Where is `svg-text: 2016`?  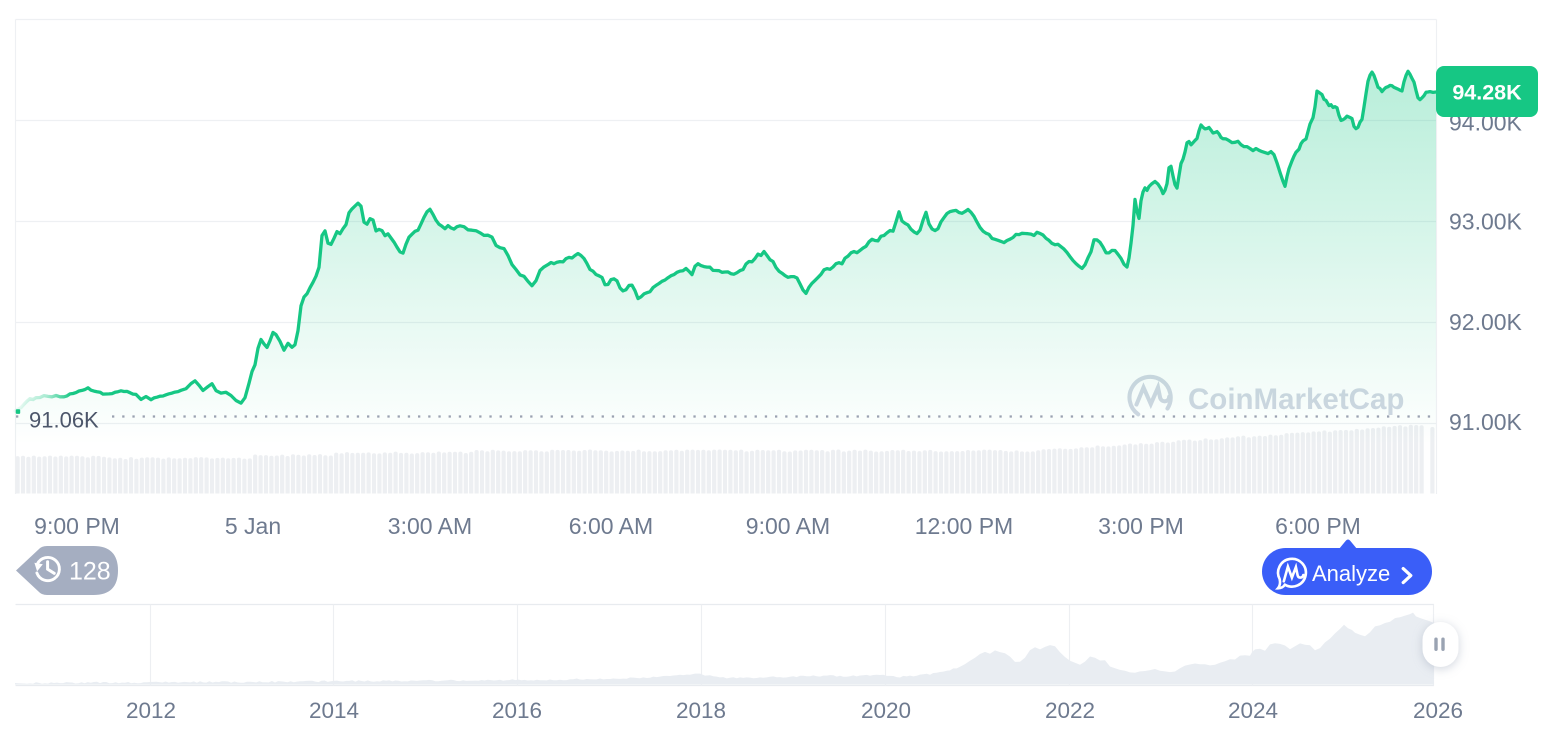
svg-text: 2016 is located at coordinates (517, 710).